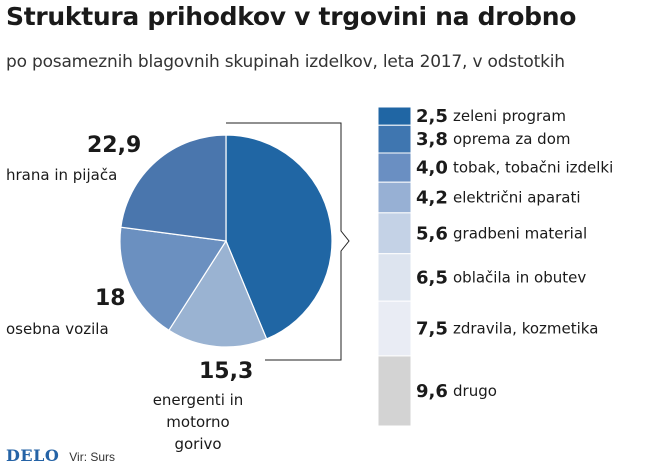 The height and width of the screenshot is (473, 660). What do you see at coordinates (432, 329) in the screenshot?
I see `breakdown-value-6: 7,5` at bounding box center [432, 329].